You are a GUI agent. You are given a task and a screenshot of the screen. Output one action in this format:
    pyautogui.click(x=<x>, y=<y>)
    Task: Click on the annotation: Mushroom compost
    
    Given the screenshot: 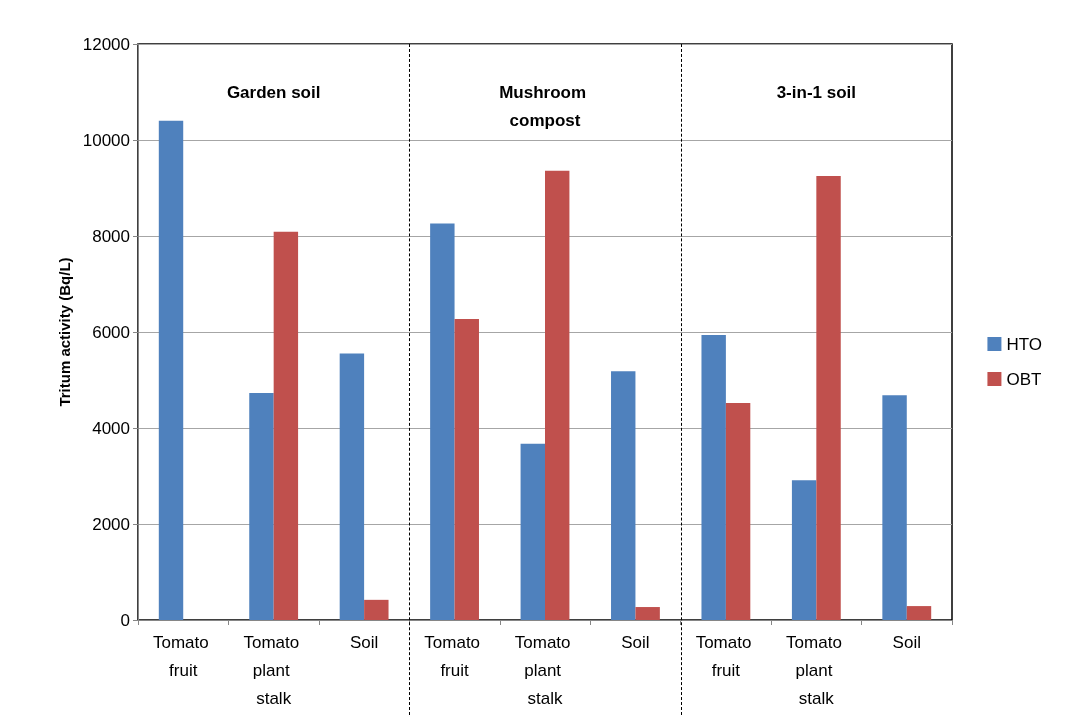 What is the action you would take?
    pyautogui.click(x=545, y=106)
    